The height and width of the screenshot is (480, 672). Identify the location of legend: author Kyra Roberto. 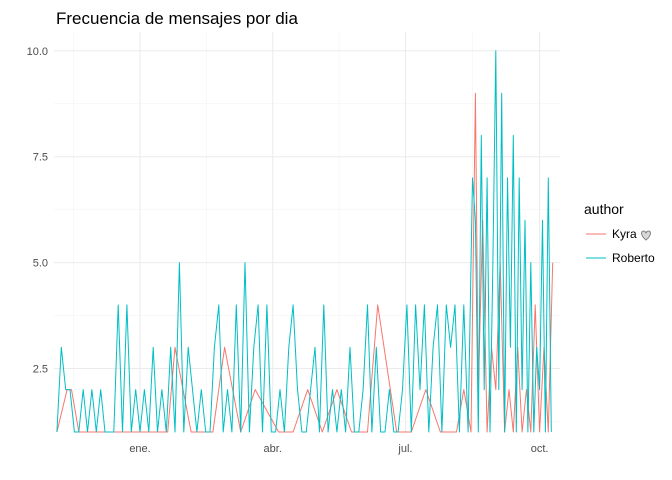
(619, 233).